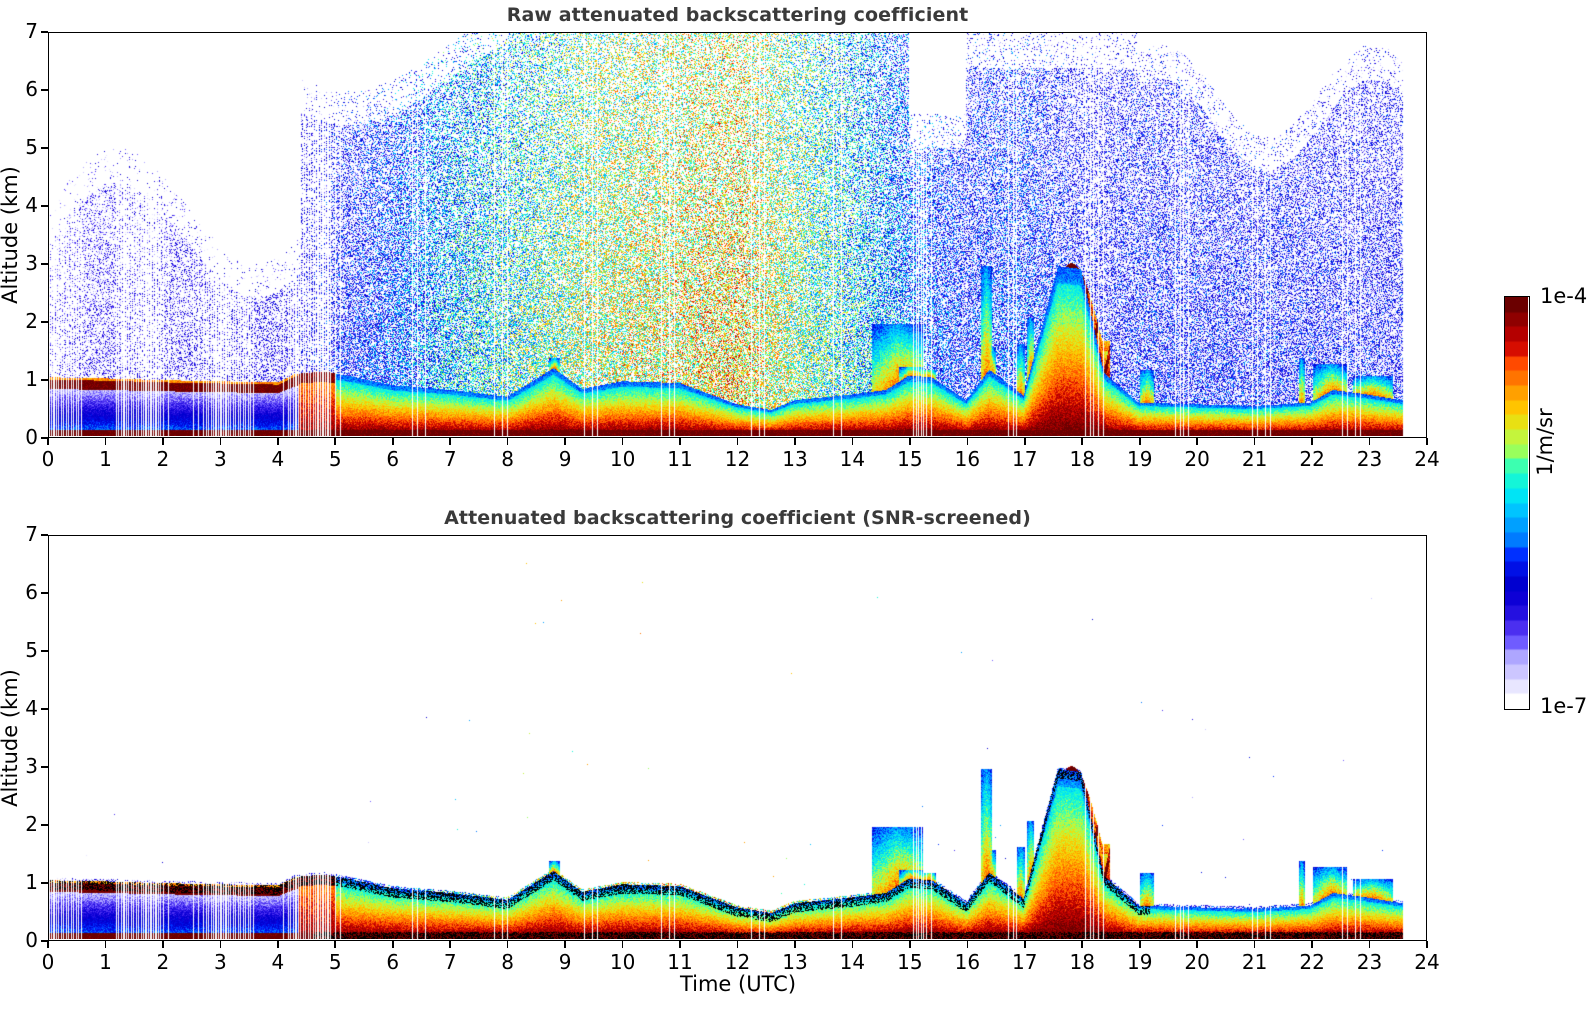 The height and width of the screenshot is (1020, 1595). I want to click on x-tick-label: 14, so click(852, 459).